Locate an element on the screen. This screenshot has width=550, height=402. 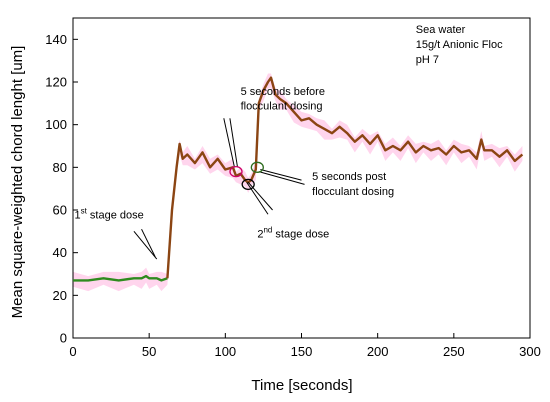
series-line-early is located at coordinates (120, 278).